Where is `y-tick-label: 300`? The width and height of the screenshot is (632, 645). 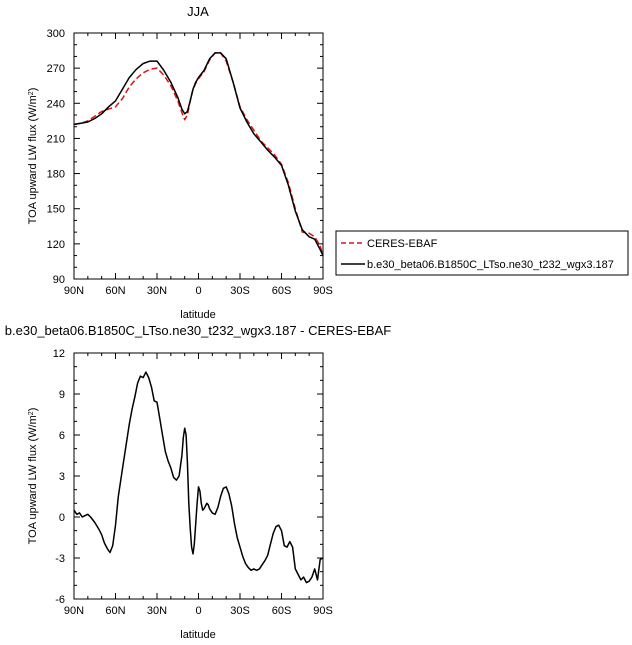 y-tick-label: 300 is located at coordinates (56, 34).